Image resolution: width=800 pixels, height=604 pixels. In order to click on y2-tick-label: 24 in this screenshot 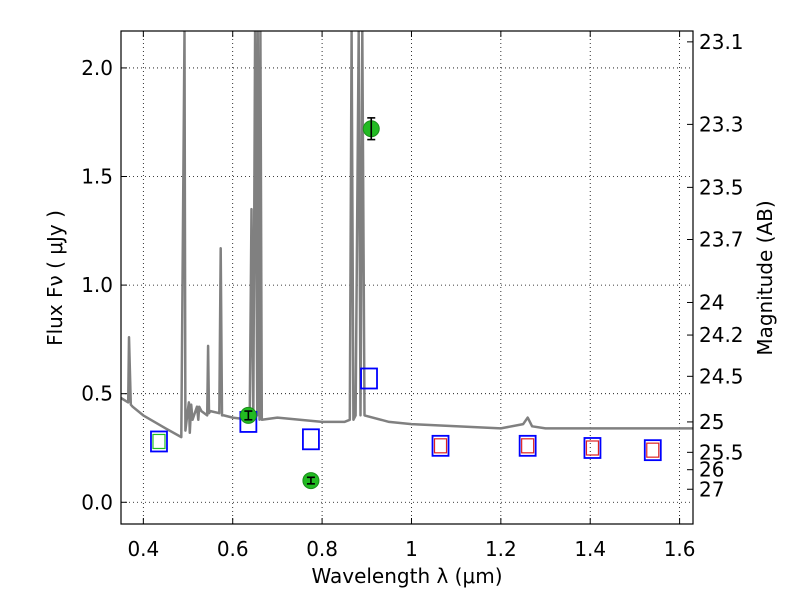, I will do `click(711, 302)`.